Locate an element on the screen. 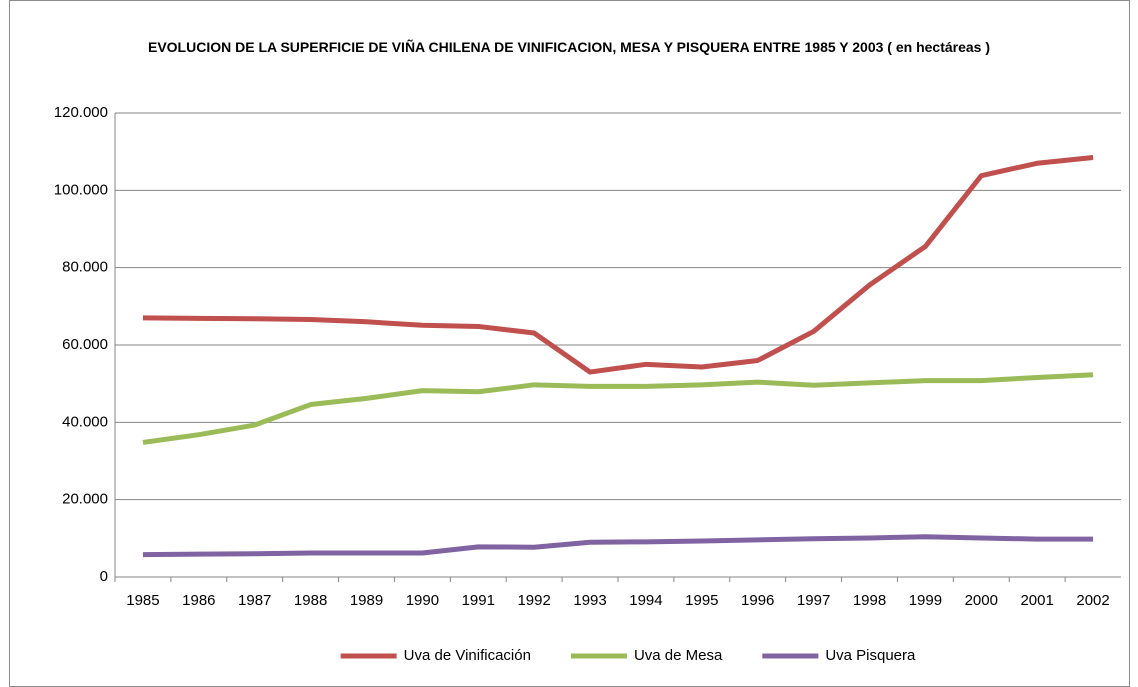 This screenshot has height=687, width=1138. x-tick-label: 2001 is located at coordinates (1036, 600).